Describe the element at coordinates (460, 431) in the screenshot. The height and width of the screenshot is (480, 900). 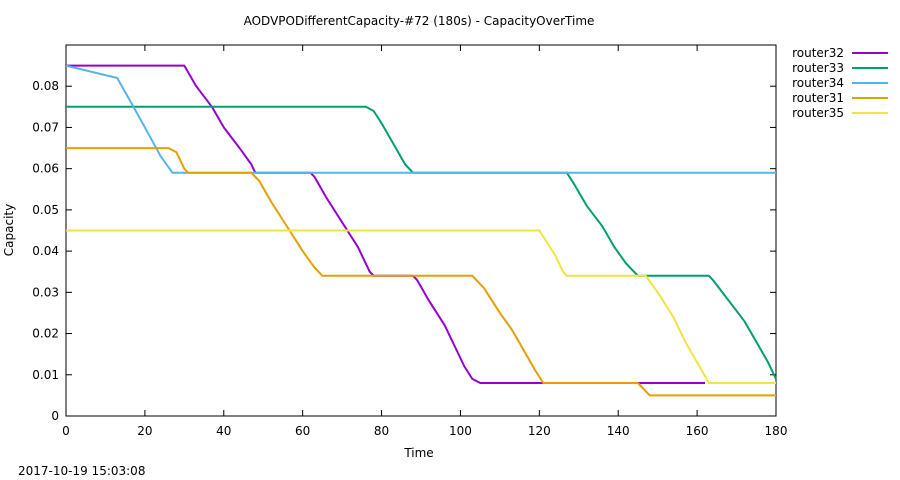
I see `x-tick-label: 100` at that location.